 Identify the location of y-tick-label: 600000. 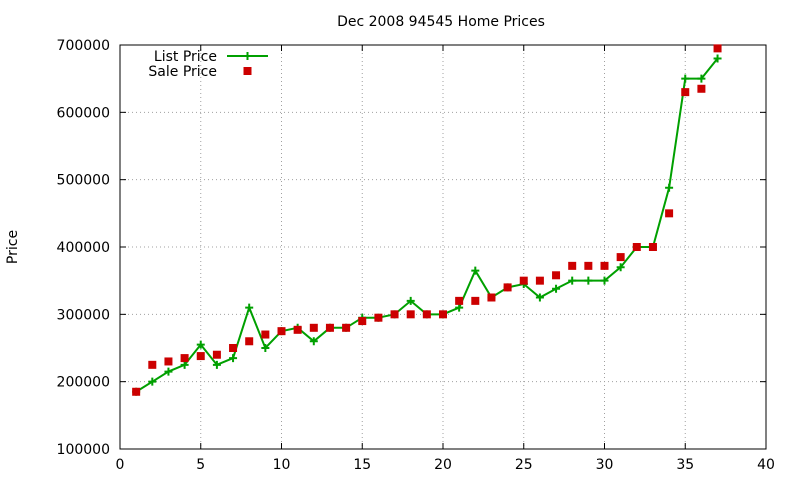
(83, 113).